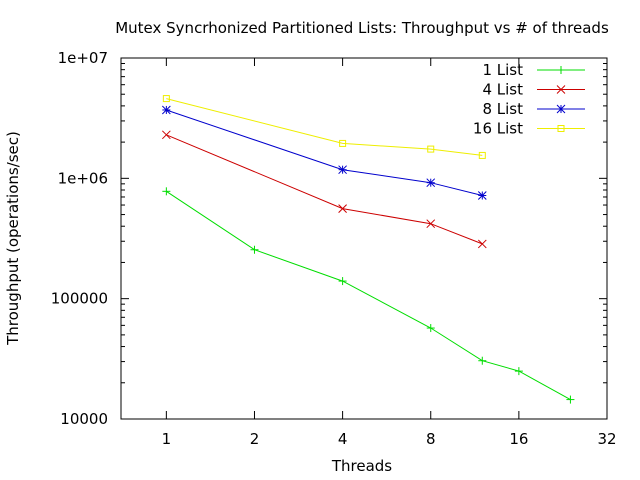  What do you see at coordinates (361, 466) in the screenshot?
I see `x-axis-label: Threads` at bounding box center [361, 466].